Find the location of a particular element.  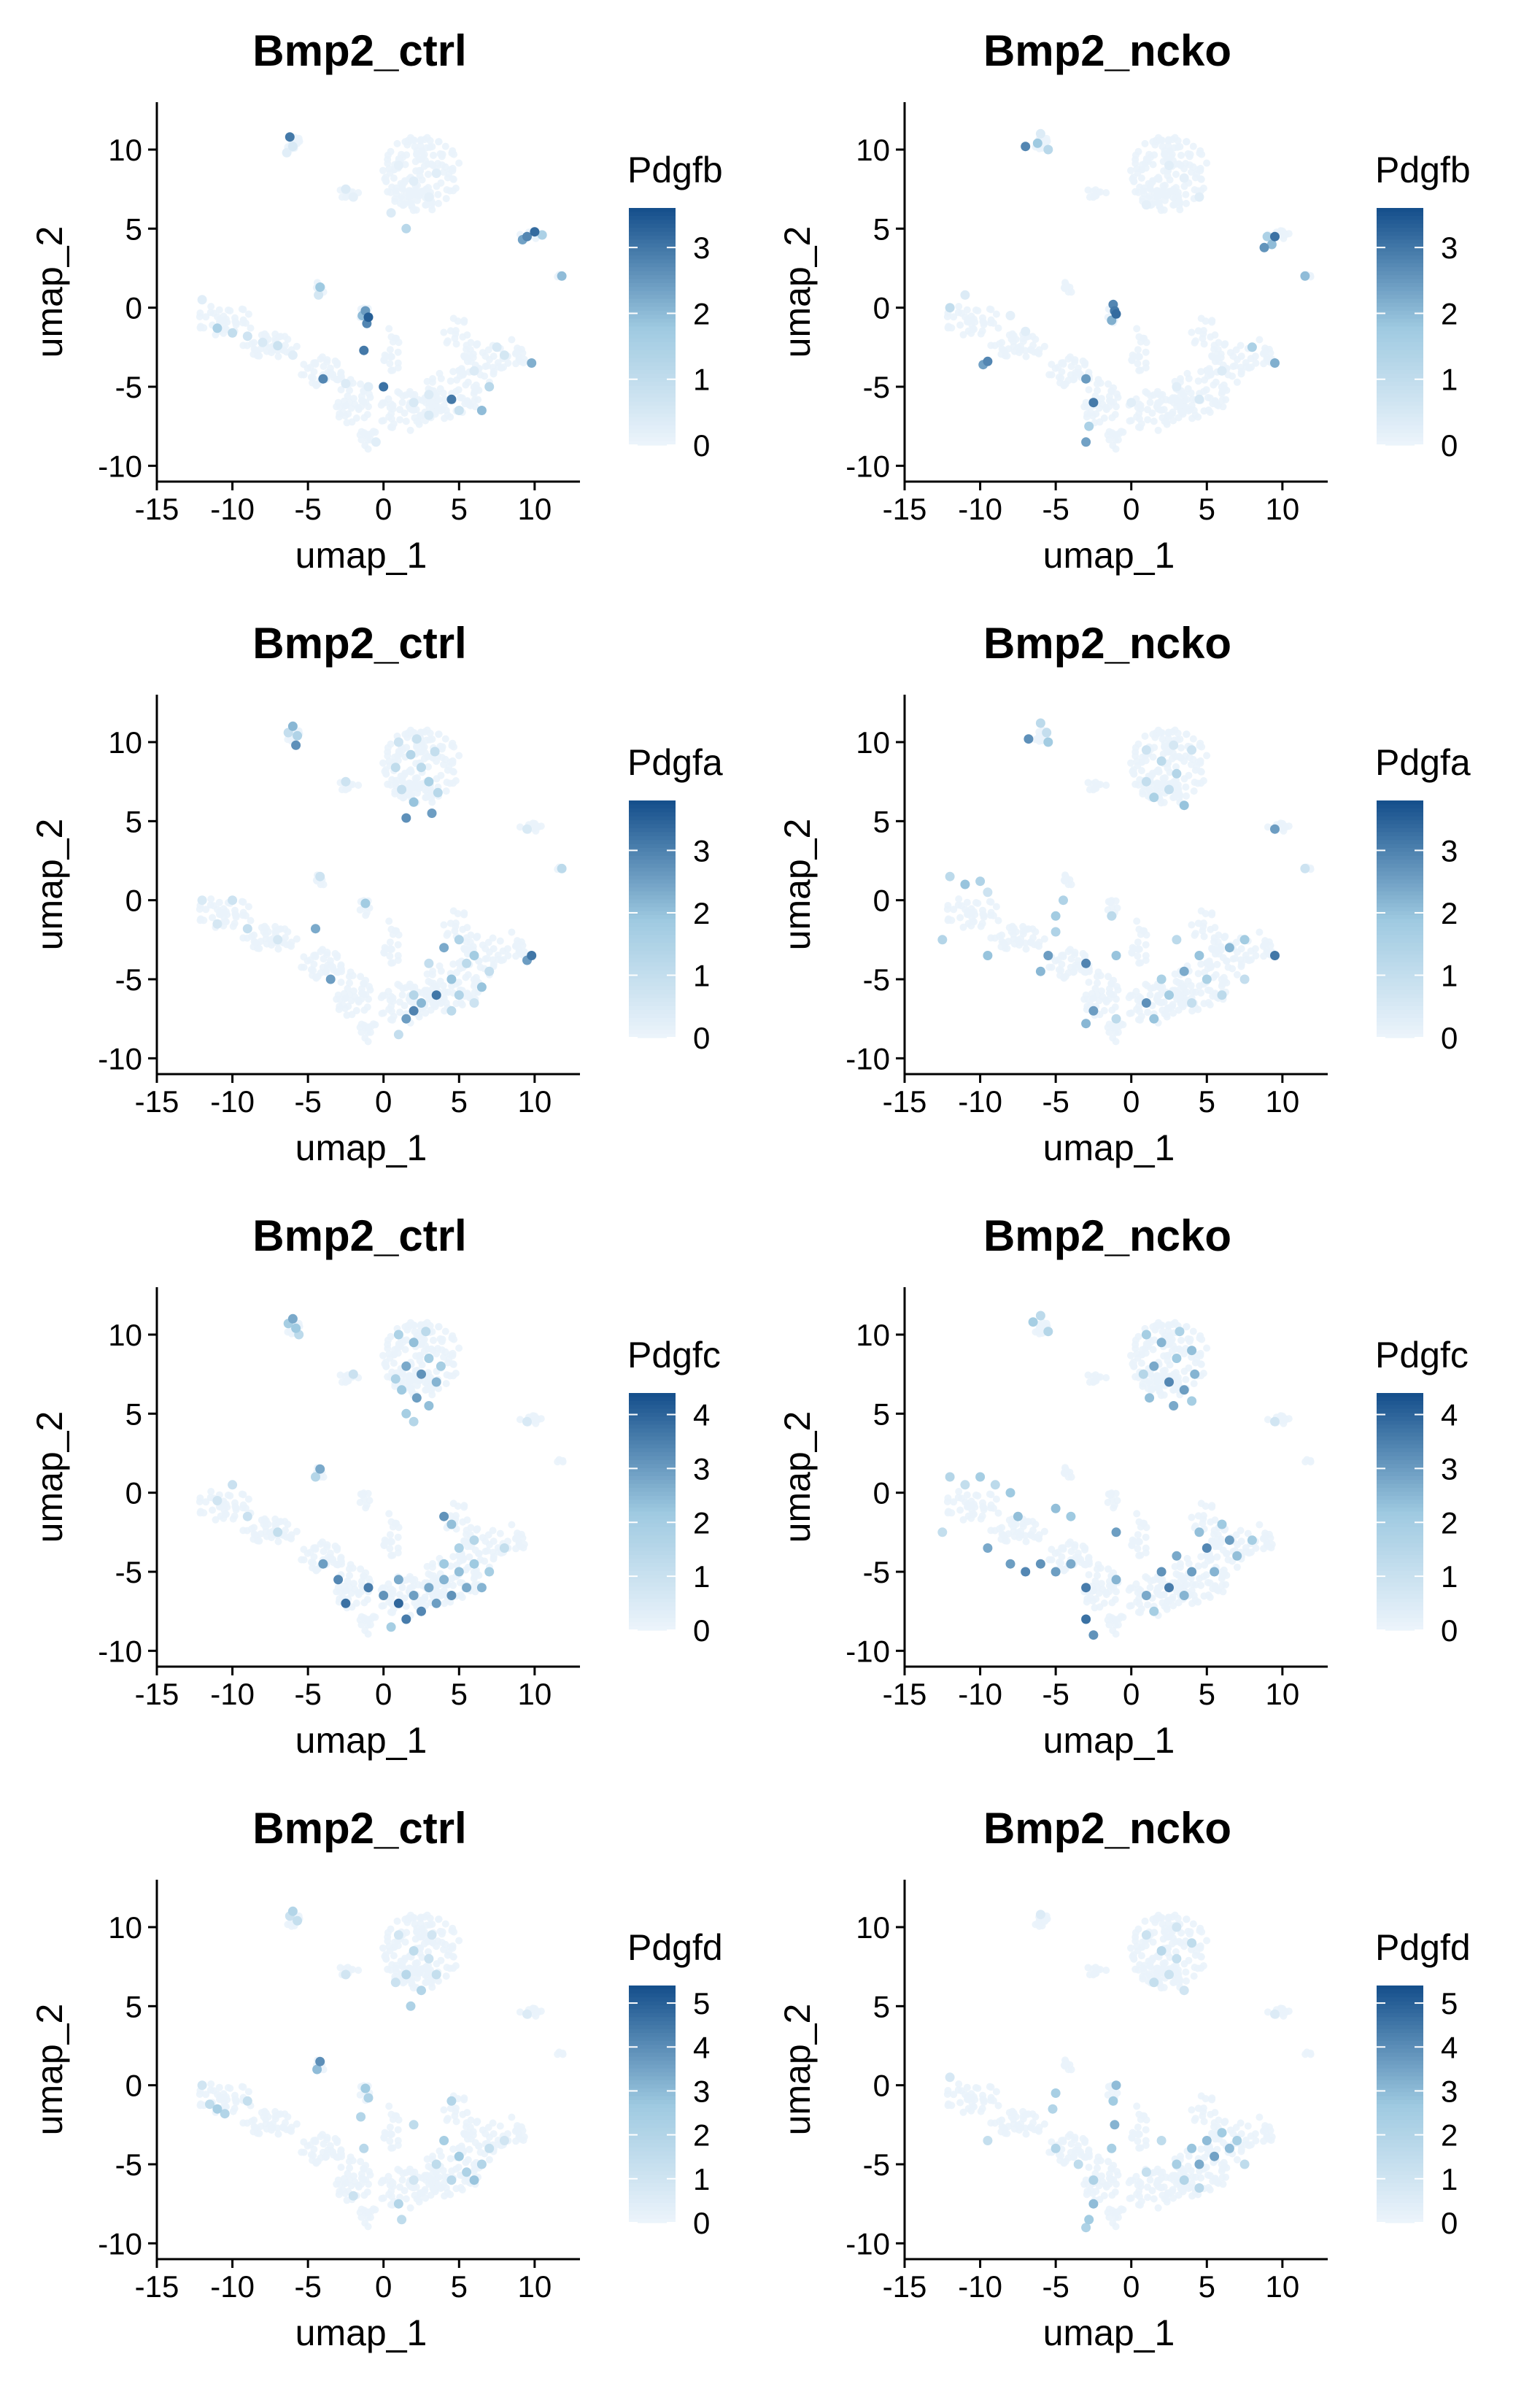

legend-tick-label: 3 is located at coordinates (702, 850).